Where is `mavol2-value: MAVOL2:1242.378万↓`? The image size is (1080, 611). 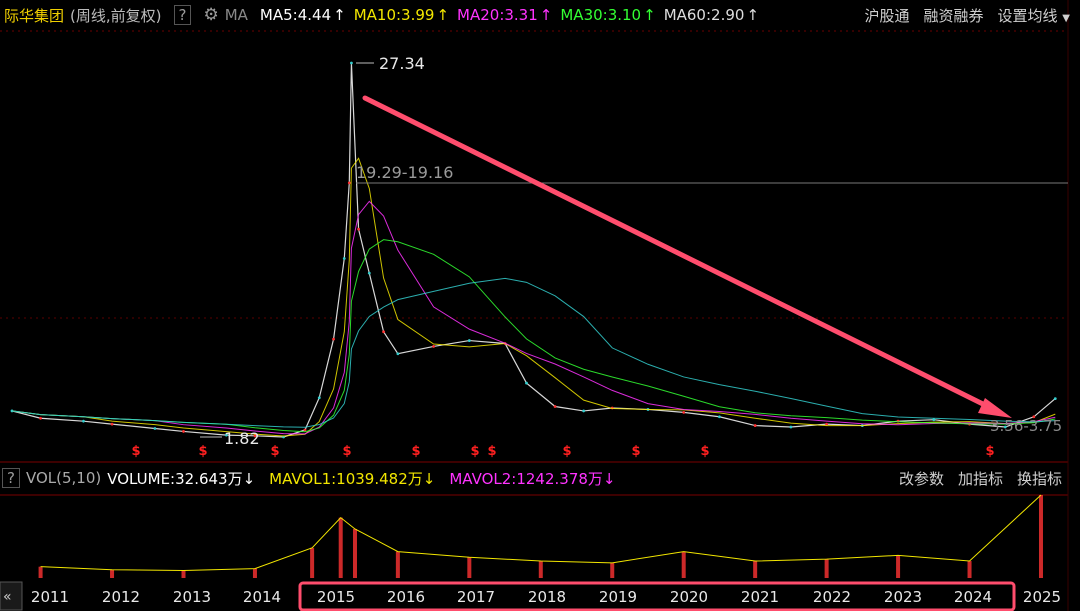
mavol2-value: MAVOL2:1242.378万↓ is located at coordinates (532, 478).